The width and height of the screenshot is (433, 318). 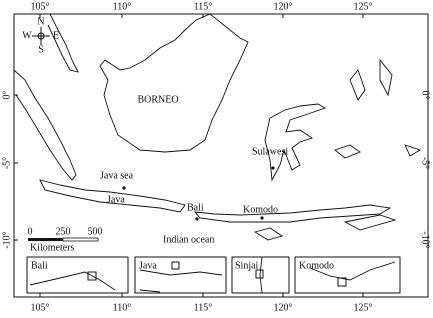 I want to click on scale-label: 500, so click(x=95, y=231).